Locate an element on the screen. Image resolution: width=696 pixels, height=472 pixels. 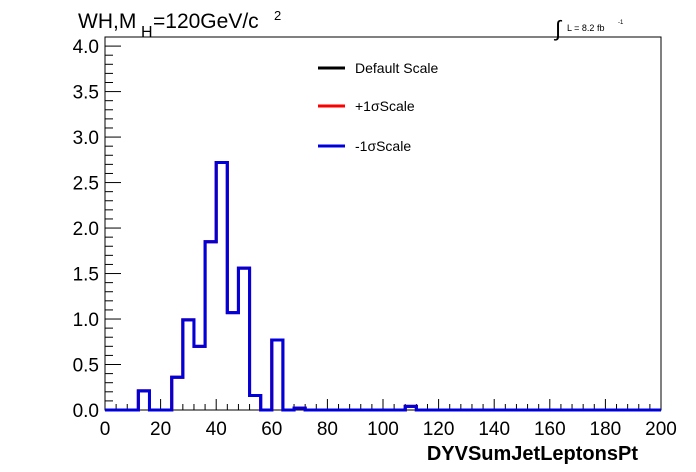
x-tick-label: 40 is located at coordinates (216, 429).